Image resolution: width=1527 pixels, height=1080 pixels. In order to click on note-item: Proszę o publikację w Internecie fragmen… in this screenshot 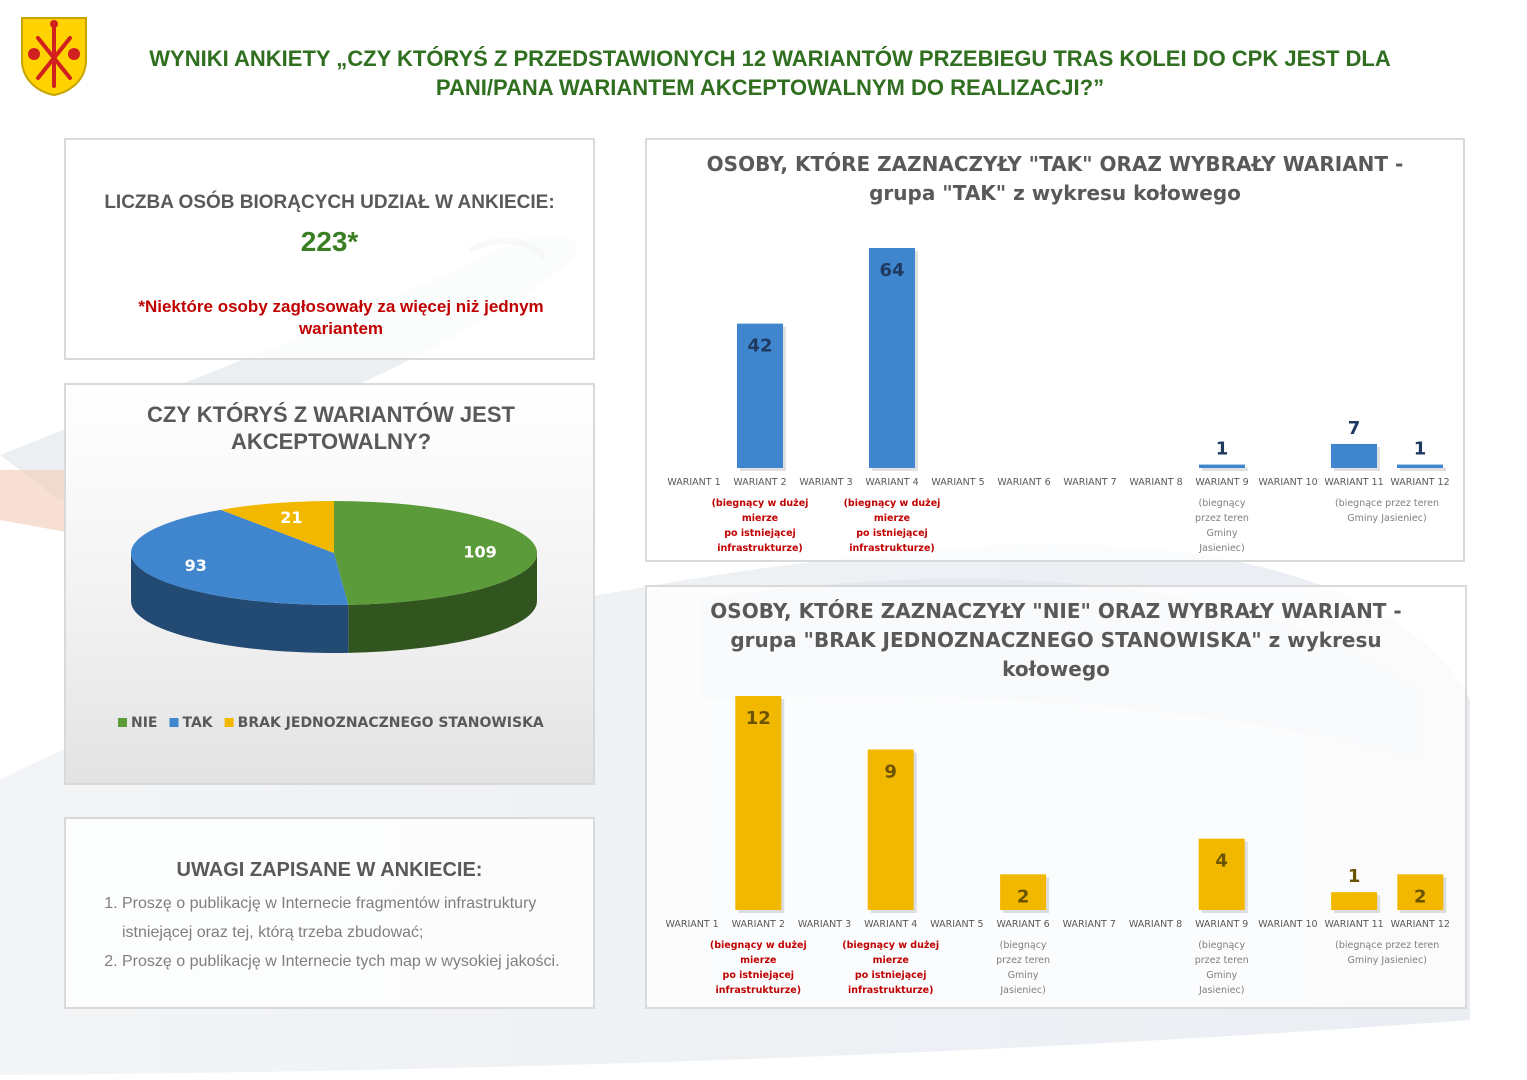, I will do `click(362, 918)`.